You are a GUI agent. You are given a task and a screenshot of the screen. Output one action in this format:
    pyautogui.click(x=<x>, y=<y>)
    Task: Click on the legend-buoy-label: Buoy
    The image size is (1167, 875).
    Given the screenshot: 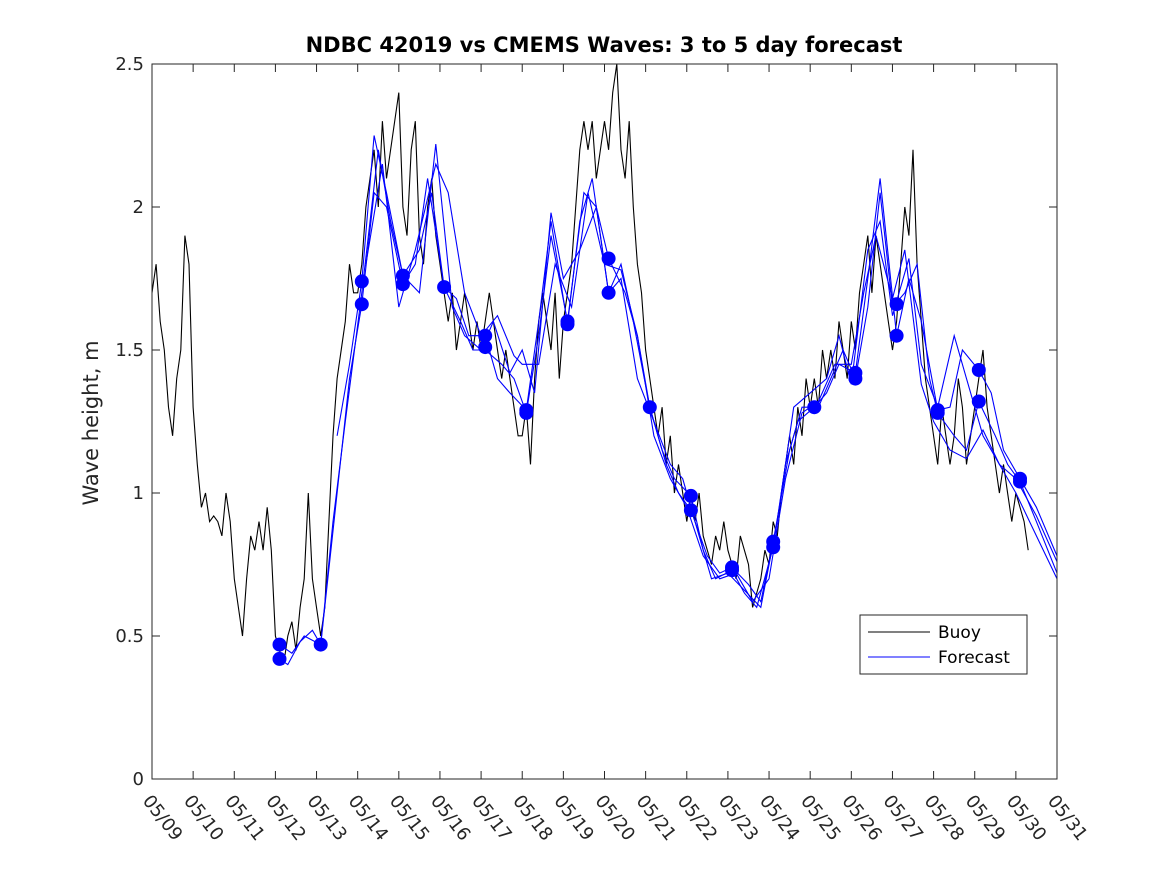 What is the action you would take?
    pyautogui.click(x=959, y=633)
    